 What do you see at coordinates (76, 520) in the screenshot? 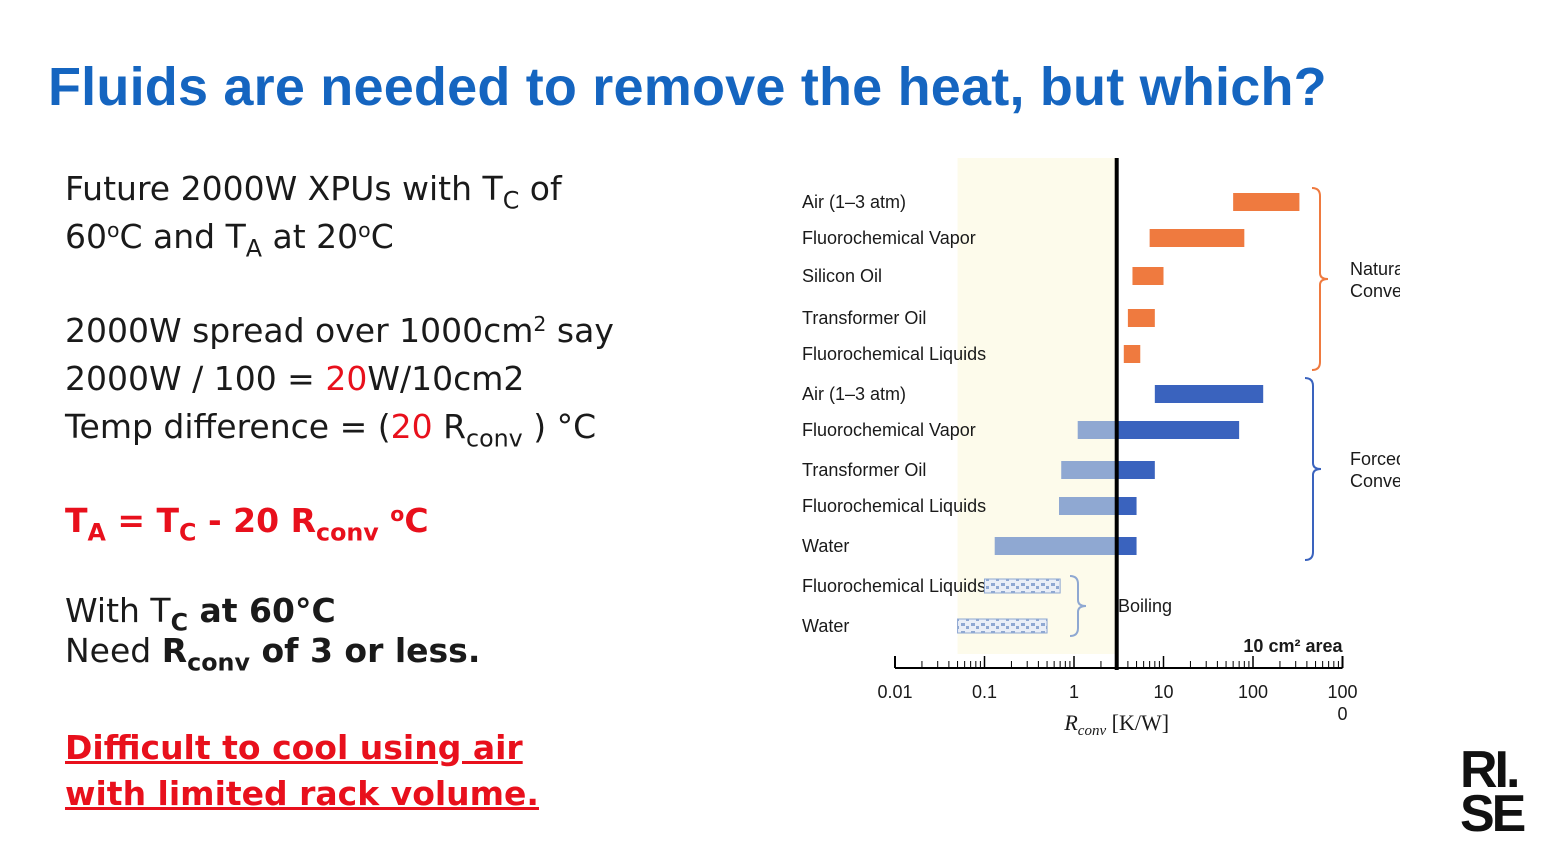
I see `text-fragment: T` at bounding box center [76, 520].